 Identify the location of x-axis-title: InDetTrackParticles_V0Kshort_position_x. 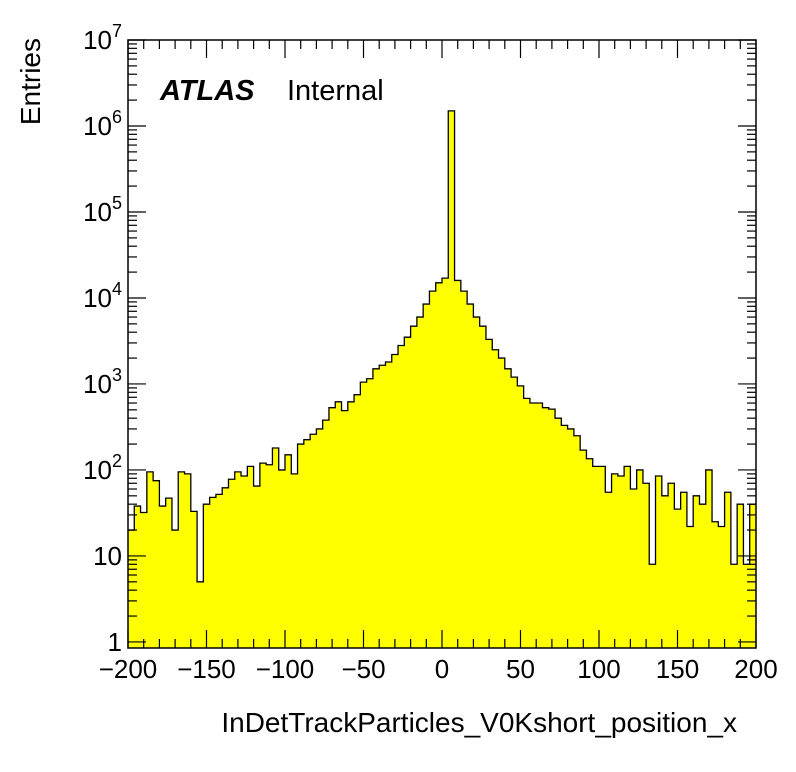
(479, 722).